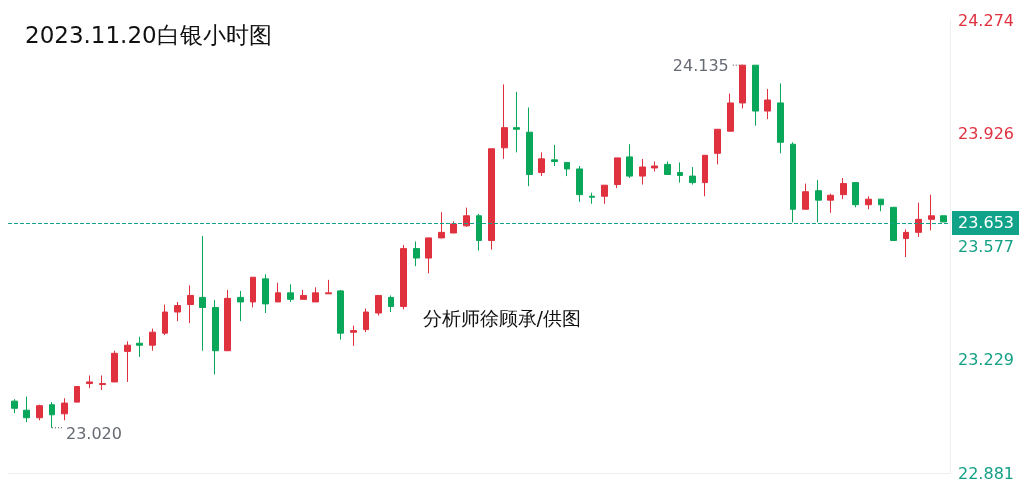 The height and width of the screenshot is (493, 1027). I want to click on chart-title: 2023.11.20白银小时图, so click(148, 34).